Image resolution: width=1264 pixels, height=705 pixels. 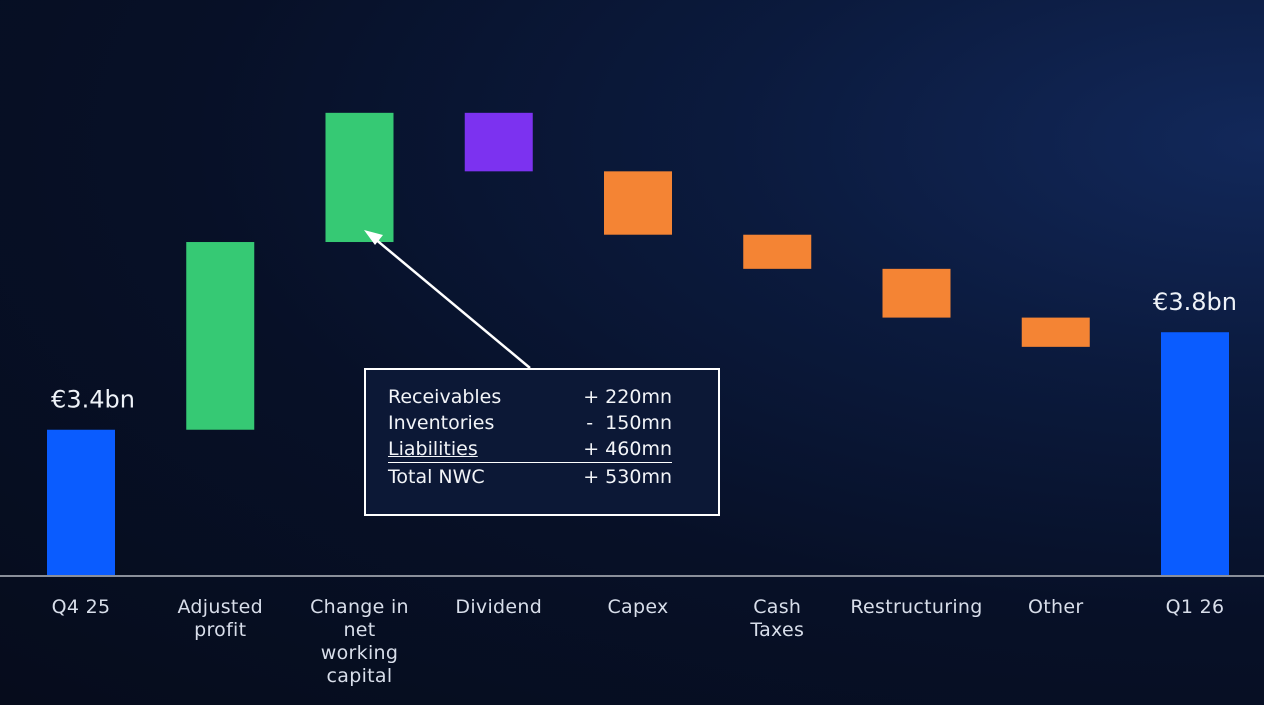 What do you see at coordinates (433, 449) in the screenshot?
I see `callout-label: Liabilities` at bounding box center [433, 449].